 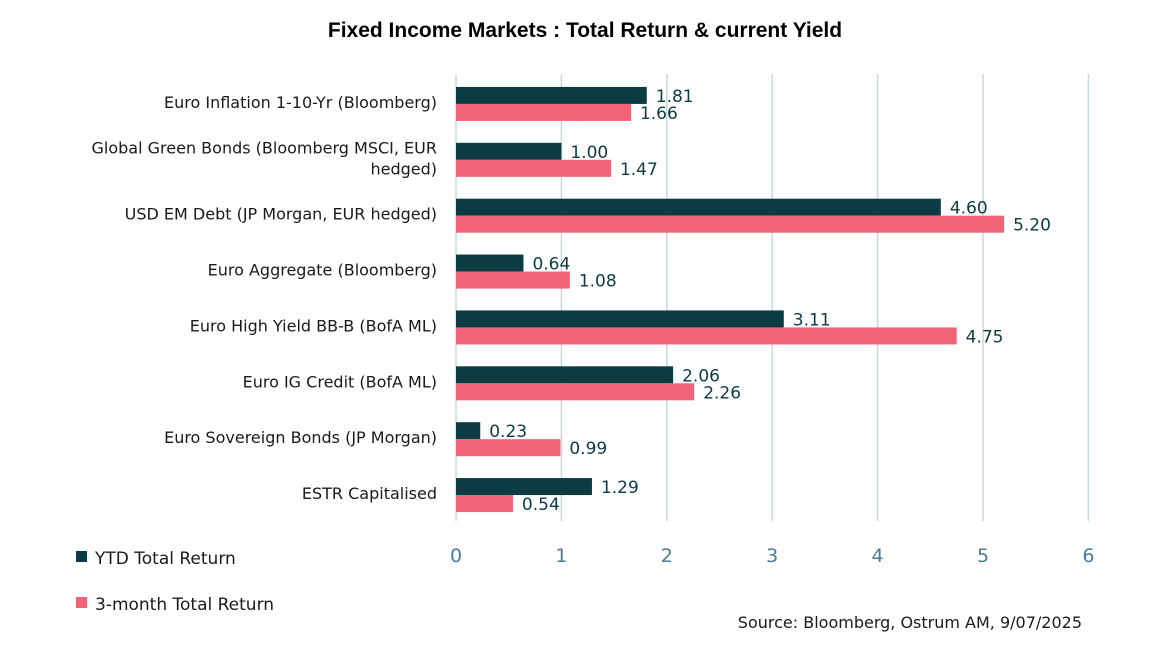 What do you see at coordinates (985, 337) in the screenshot?
I see `value-label-3m-4: 4.75` at bounding box center [985, 337].